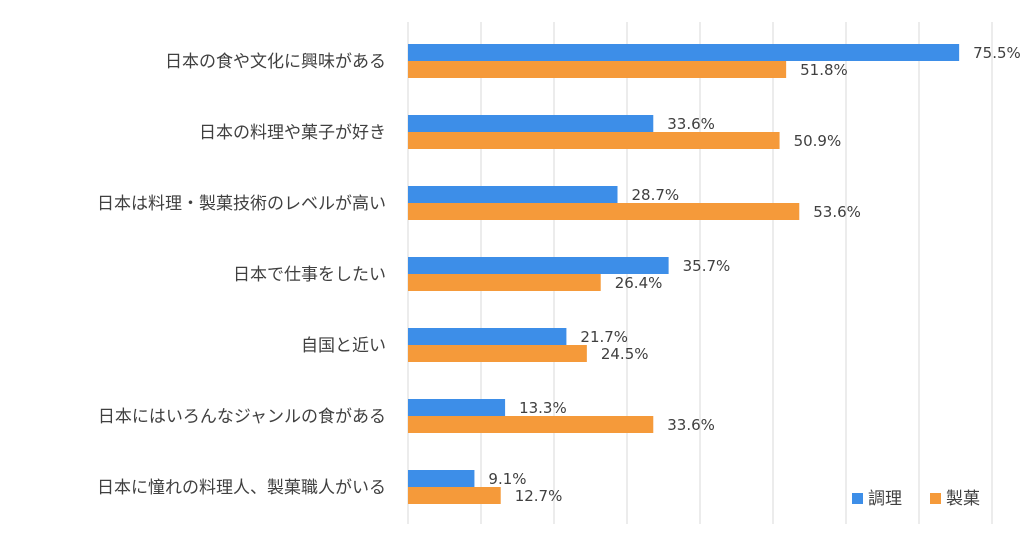 The height and width of the screenshot is (541, 1022). What do you see at coordinates (963, 499) in the screenshot?
I see `legend-label: 製菓` at bounding box center [963, 499].